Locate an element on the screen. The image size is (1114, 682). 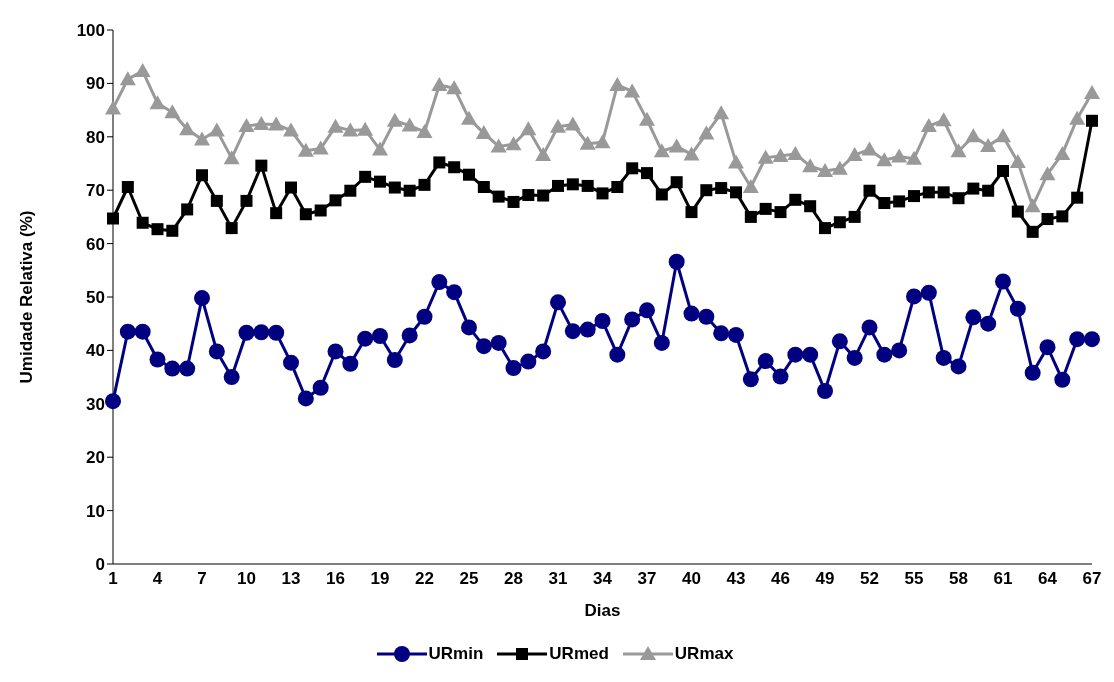
x-tick-label: 61 is located at coordinates (1003, 579).